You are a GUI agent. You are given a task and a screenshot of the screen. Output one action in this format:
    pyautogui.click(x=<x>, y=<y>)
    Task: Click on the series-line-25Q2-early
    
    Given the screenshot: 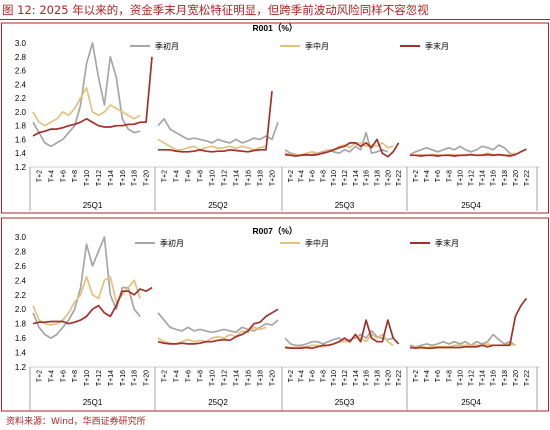 What is the action you would take?
    pyautogui.click(x=218, y=130)
    